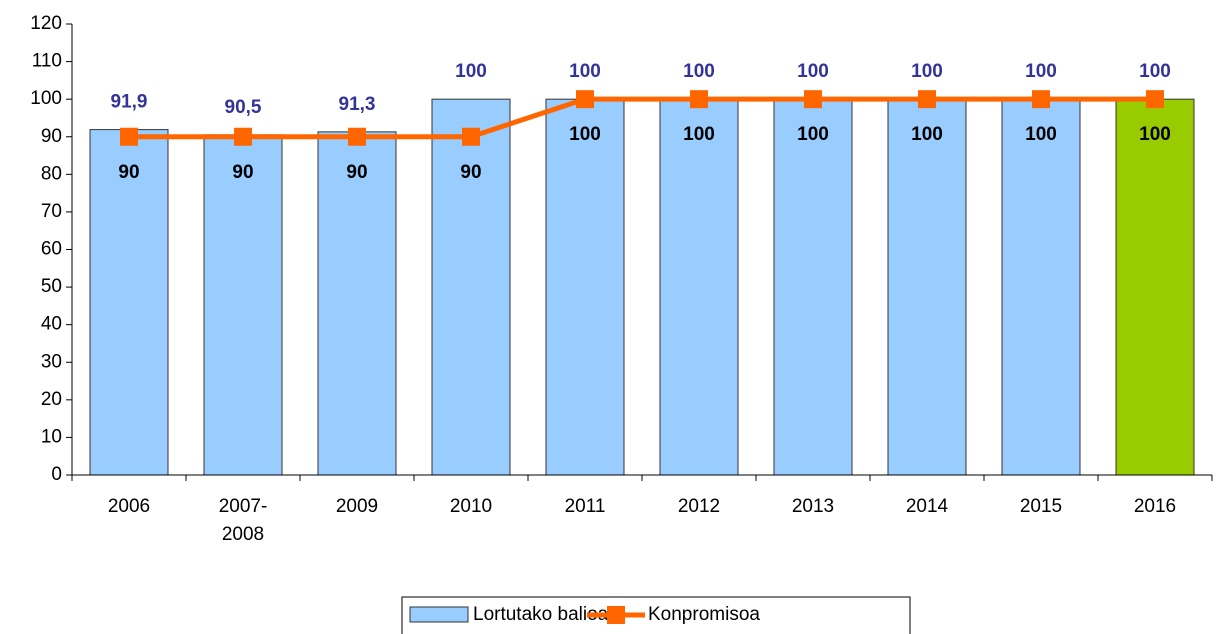  Describe the element at coordinates (46, 23) in the screenshot. I see `y-tick-label: 120` at that location.